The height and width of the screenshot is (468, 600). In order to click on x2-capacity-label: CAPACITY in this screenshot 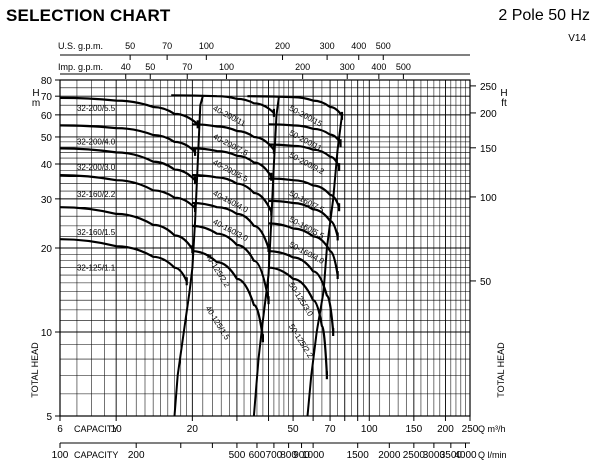, I will do `click(96, 455)`.